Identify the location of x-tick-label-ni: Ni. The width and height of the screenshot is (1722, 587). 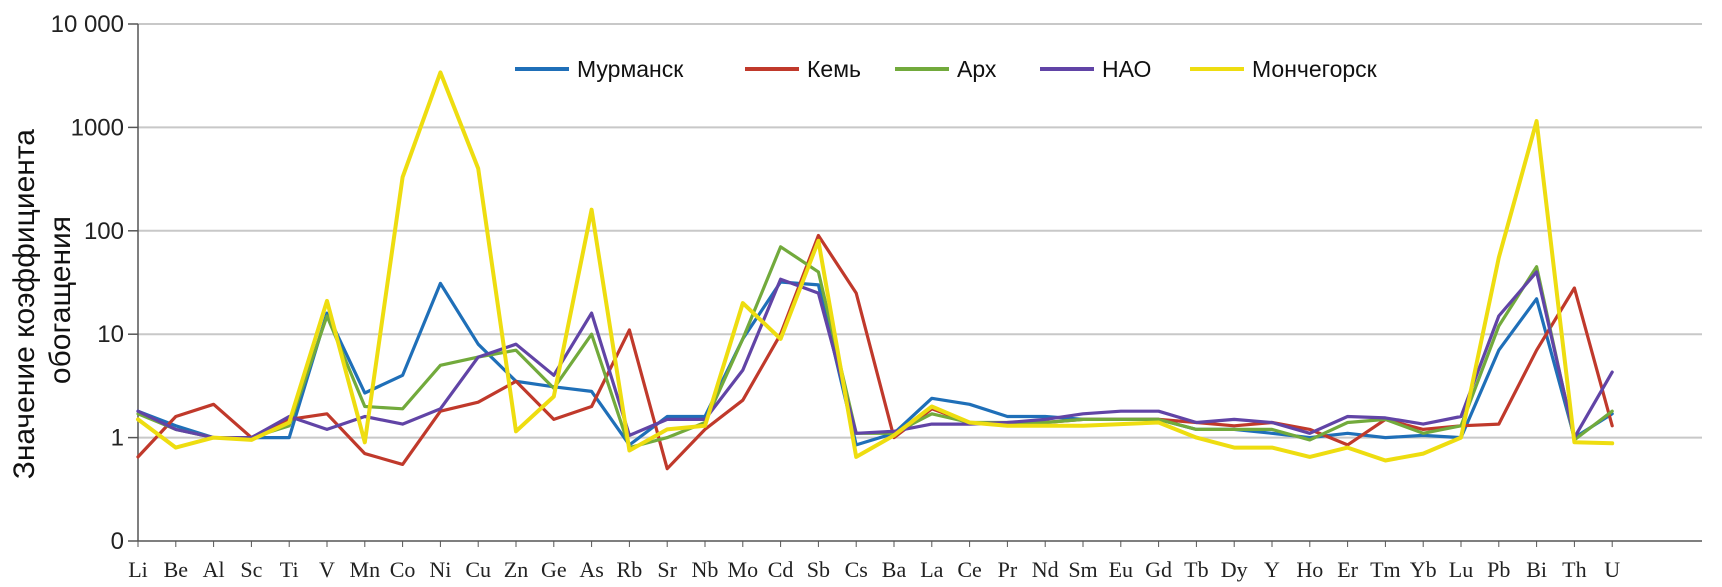
(440, 569).